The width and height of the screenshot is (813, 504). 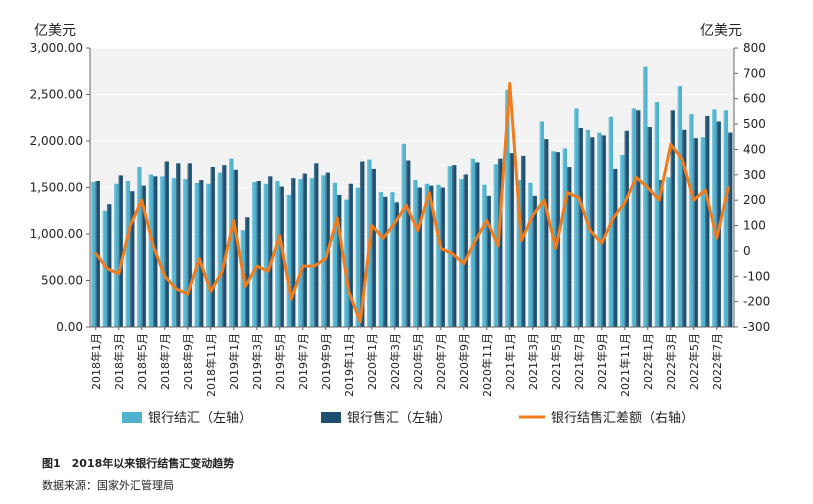 What do you see at coordinates (56, 141) in the screenshot?
I see `left-tick-label: 2,000.00` at bounding box center [56, 141].